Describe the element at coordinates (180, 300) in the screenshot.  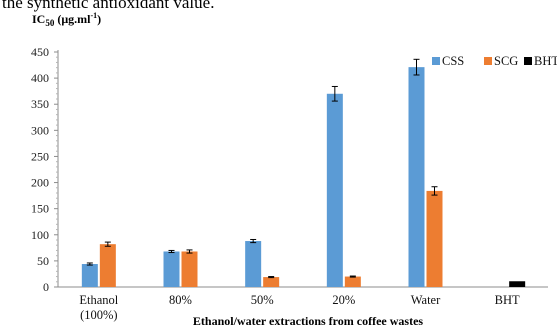
I see `x-tick-label: 80%` at that location.